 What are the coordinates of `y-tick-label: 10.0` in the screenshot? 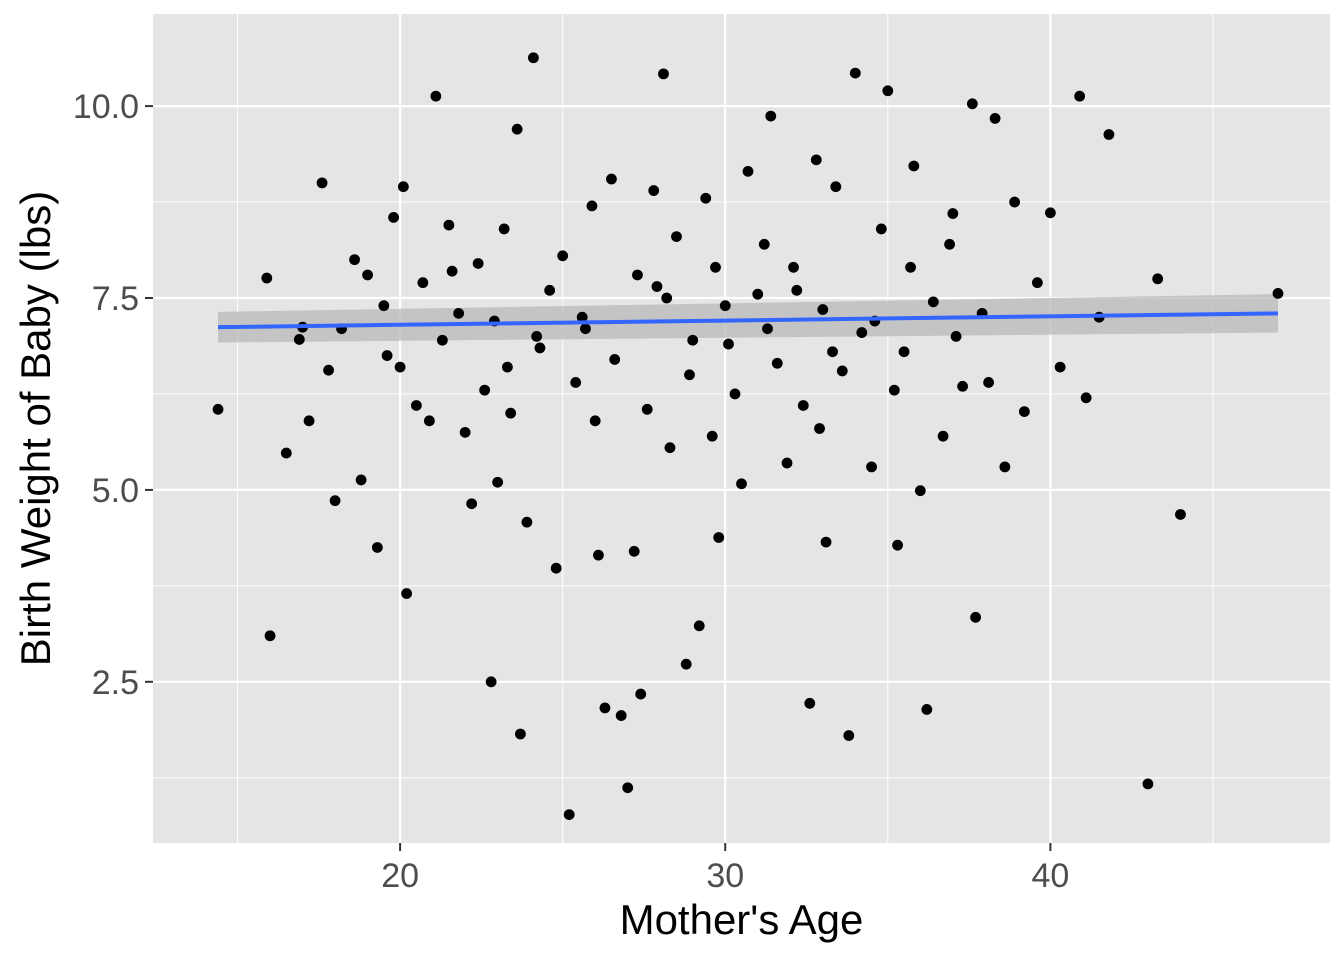 It's located at (106, 107).